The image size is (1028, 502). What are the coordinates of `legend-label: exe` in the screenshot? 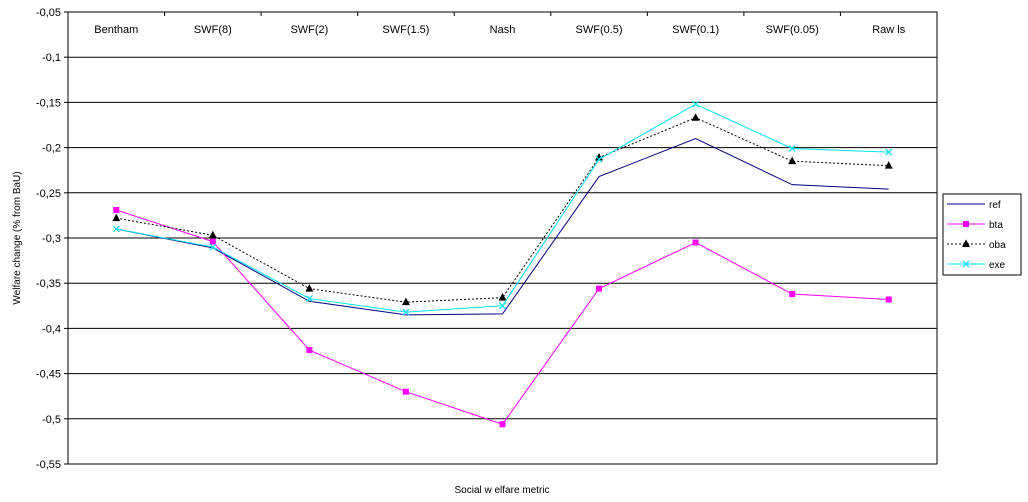 It's located at (997, 265).